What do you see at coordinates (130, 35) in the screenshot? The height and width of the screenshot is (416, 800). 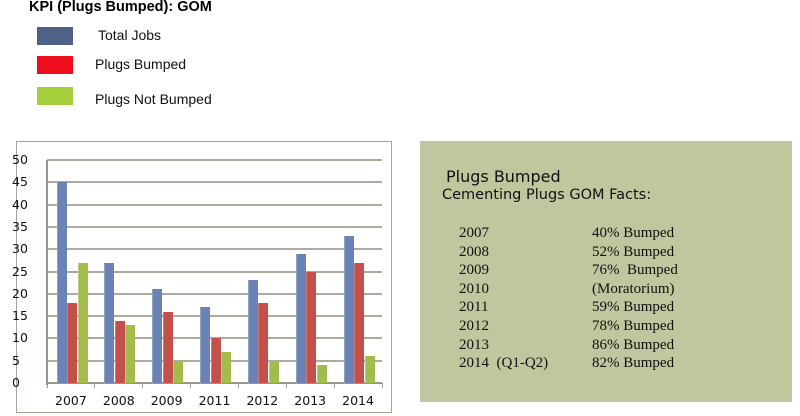 I see `legend-label: Total Jobs` at bounding box center [130, 35].